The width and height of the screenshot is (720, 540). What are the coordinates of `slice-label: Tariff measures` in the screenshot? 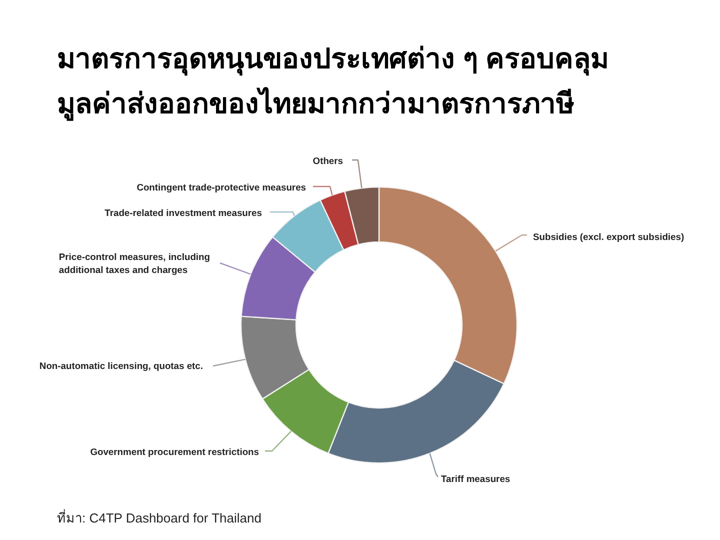 It's located at (475, 478).